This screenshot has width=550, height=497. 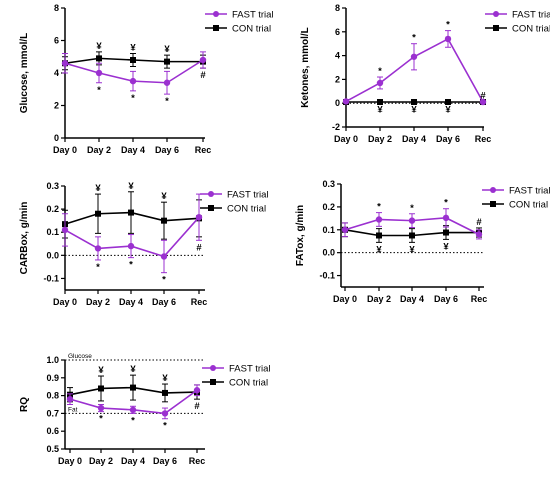 What do you see at coordinates (52, 209) in the screenshot?
I see `y-tick-label: 0.2` at bounding box center [52, 209].